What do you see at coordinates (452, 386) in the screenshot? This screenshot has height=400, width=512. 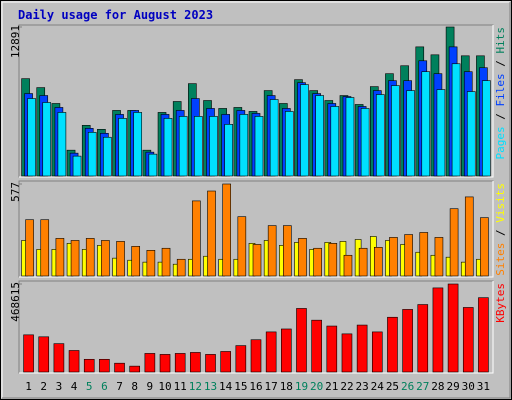 I see `x-tick-label: 29` at bounding box center [452, 386].